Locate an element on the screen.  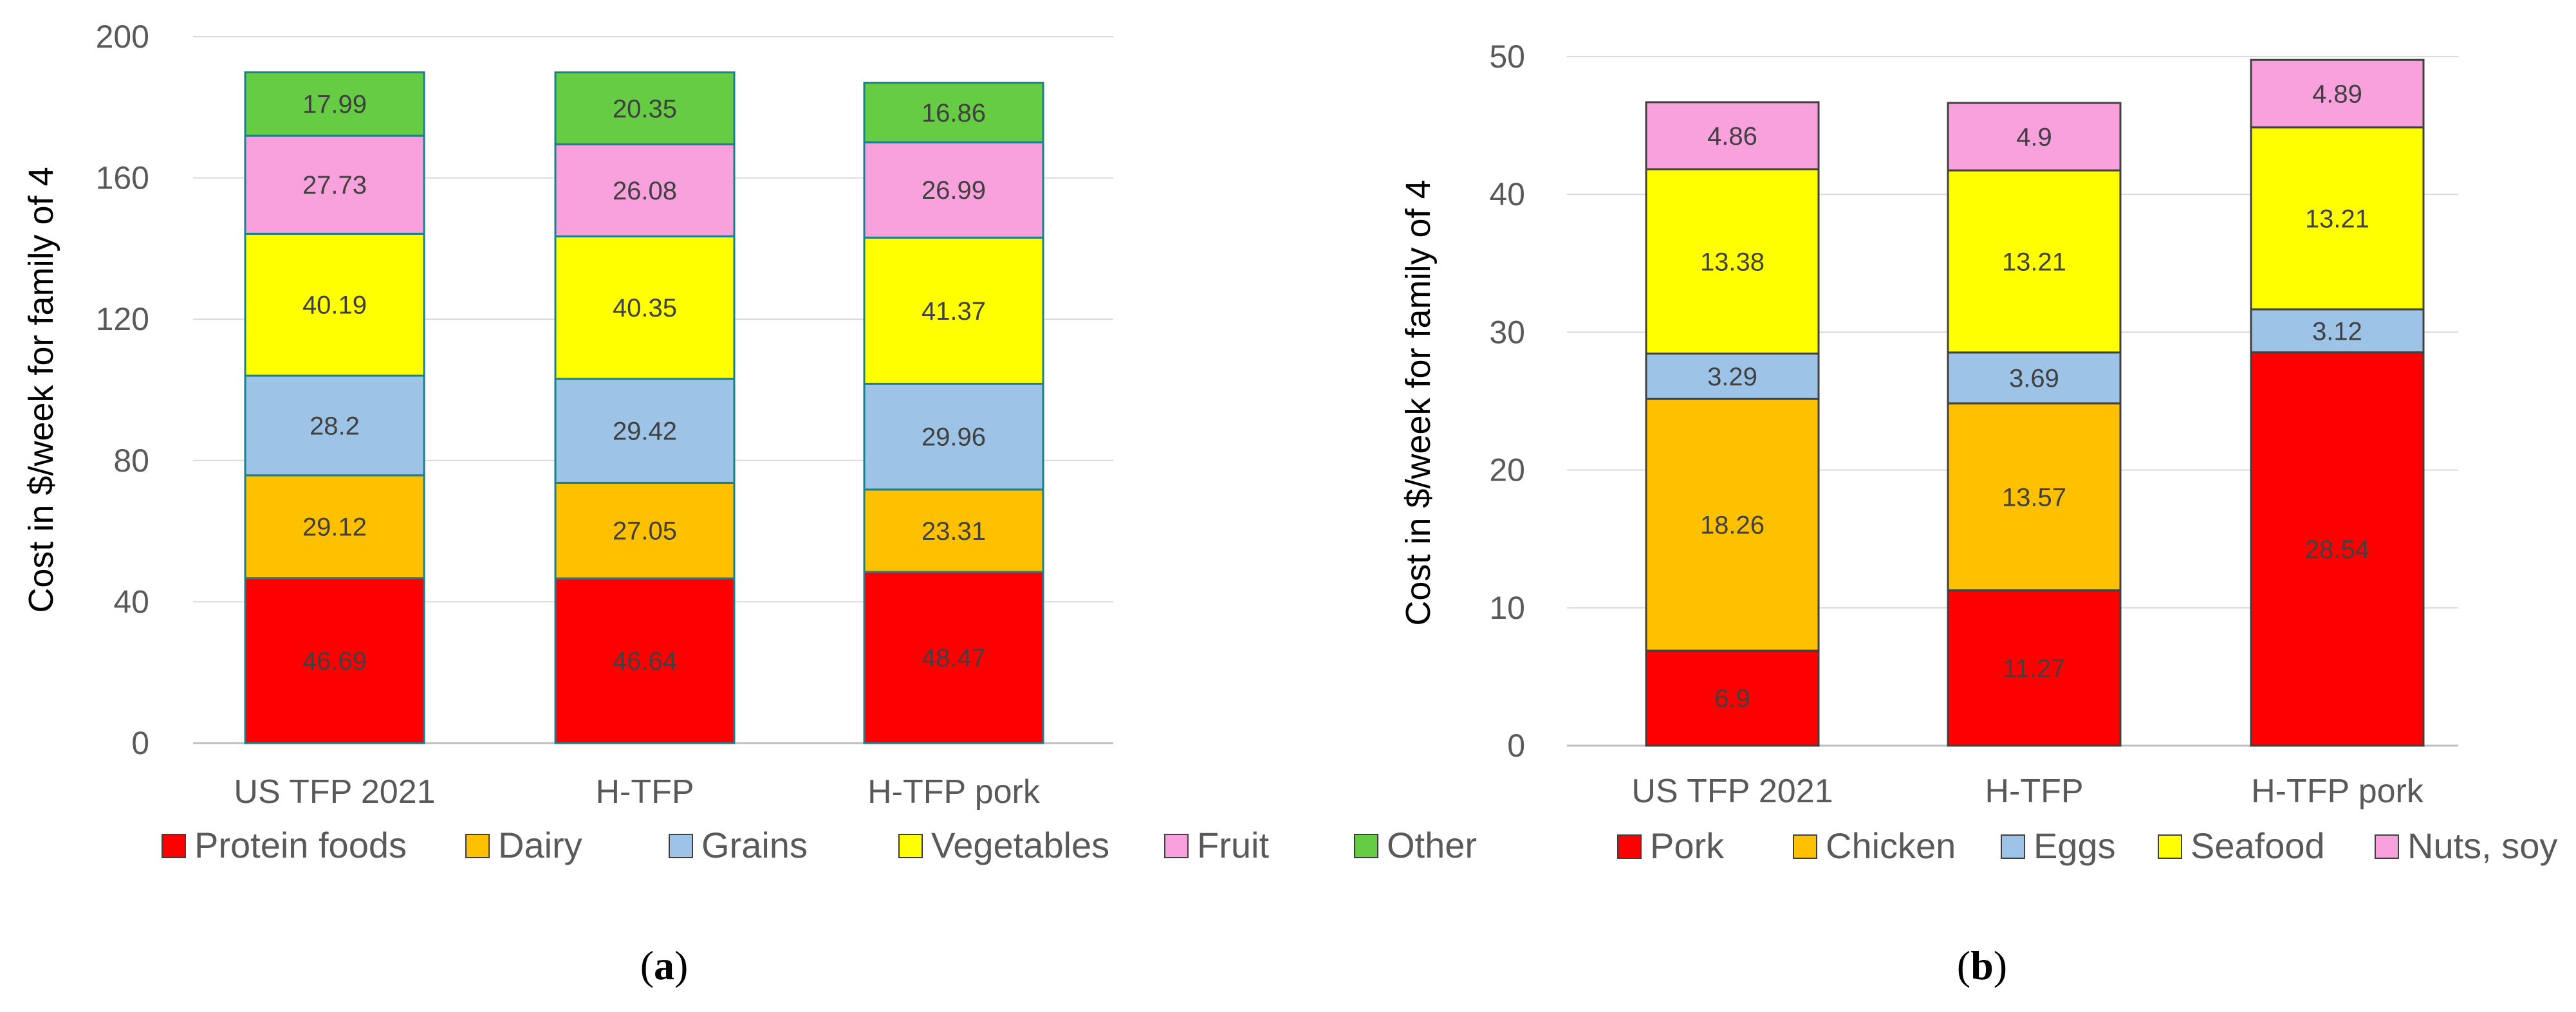
bar-eggs-h-tfp-pork is located at coordinates (2337, 331).